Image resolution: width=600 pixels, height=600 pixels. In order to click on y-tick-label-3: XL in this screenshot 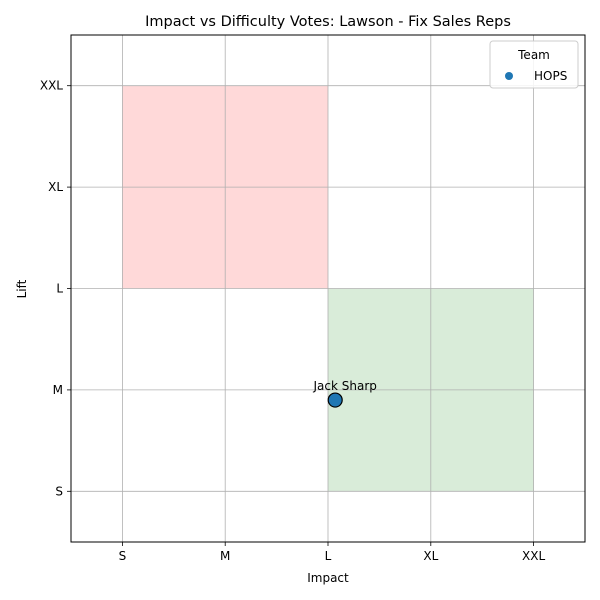, I will do `click(55, 187)`.